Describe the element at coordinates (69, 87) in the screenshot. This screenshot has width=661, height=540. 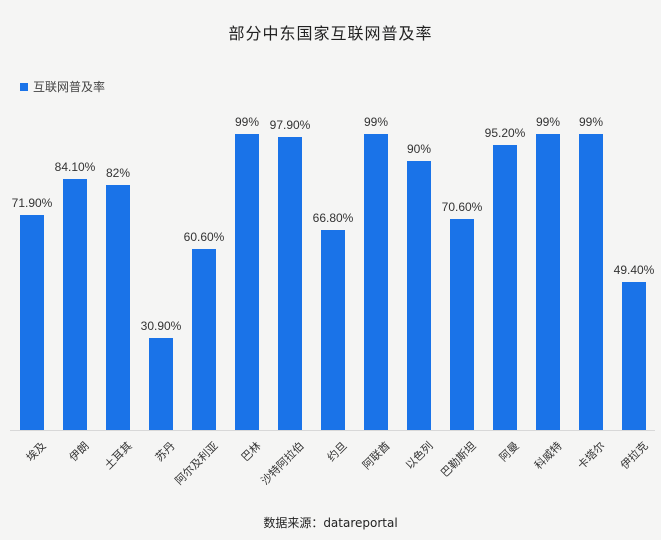
I see `legend-label: 互联网普及率` at that location.